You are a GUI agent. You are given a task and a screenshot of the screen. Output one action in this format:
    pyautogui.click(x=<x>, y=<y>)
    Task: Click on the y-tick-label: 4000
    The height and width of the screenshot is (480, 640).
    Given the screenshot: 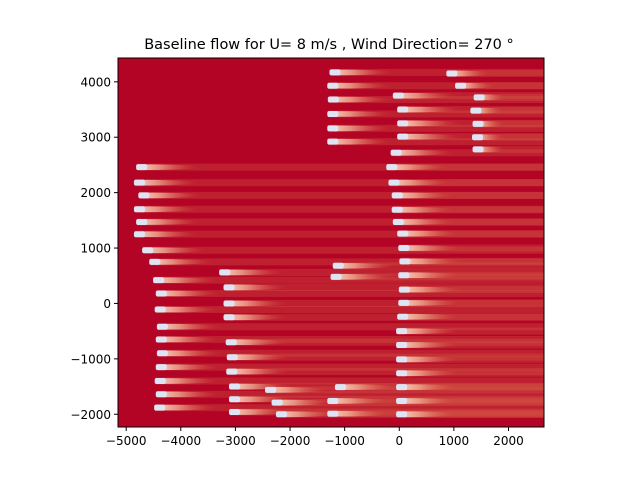 What is the action you would take?
    pyautogui.click(x=95, y=82)
    